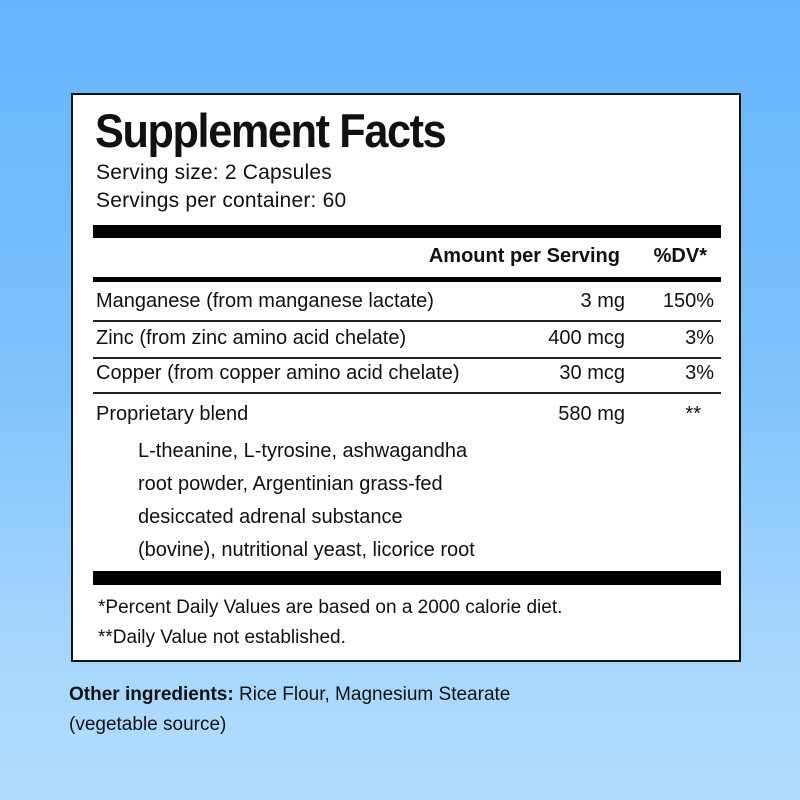 This screenshot has width=800, height=800. I want to click on servings-per-container: Servings per container: 60, so click(221, 200).